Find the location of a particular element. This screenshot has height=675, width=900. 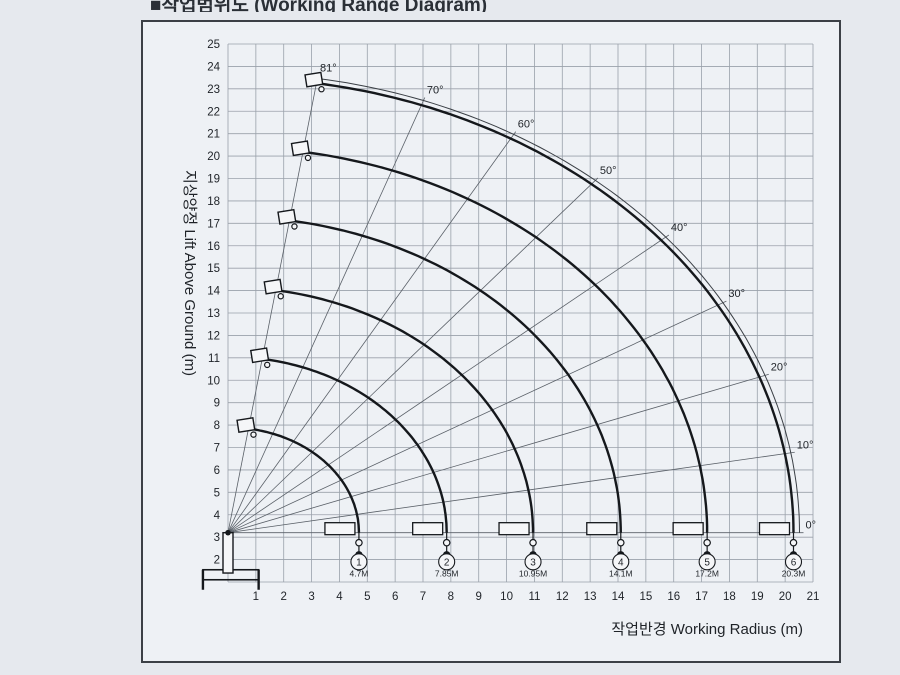

y-tick-label: 7 is located at coordinates (217, 449).